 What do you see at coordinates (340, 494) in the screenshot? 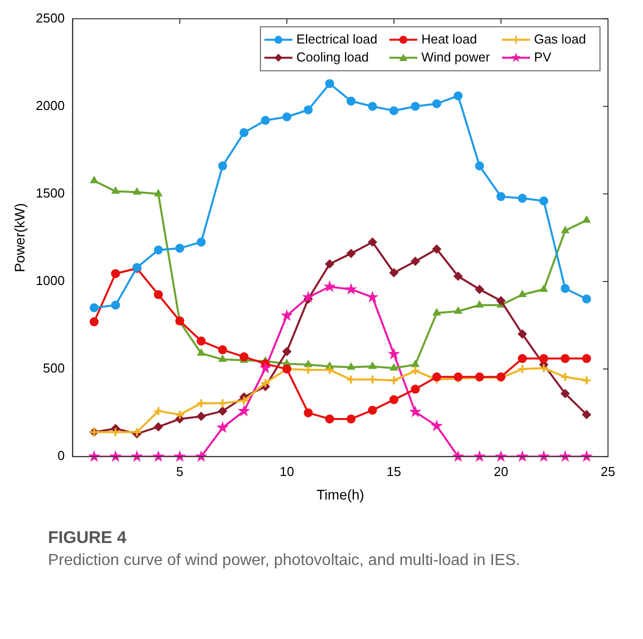
I see `x-axis-title: Time(h)` at bounding box center [340, 494].